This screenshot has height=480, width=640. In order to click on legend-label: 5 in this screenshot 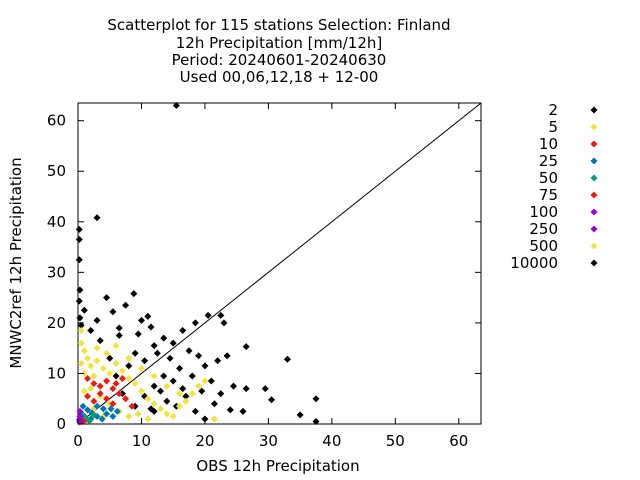, I will do `click(553, 127)`.